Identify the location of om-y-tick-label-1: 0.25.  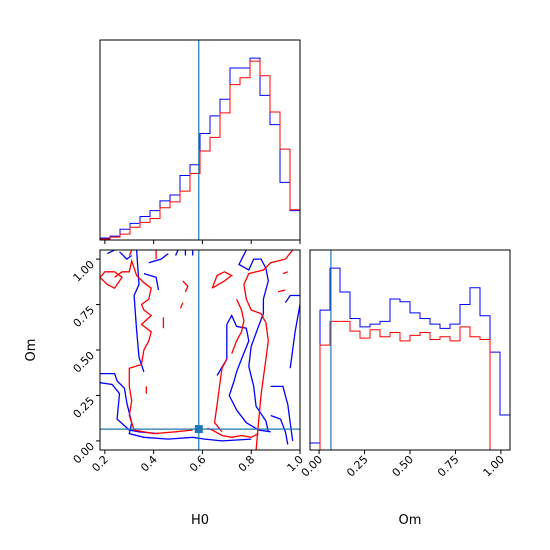
(84, 407).